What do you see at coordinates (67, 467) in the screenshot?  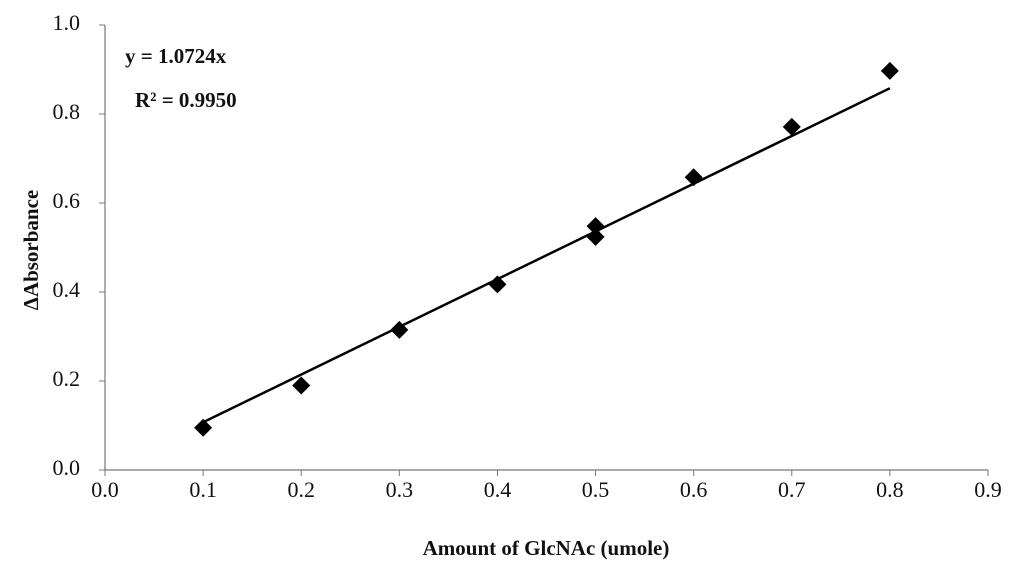 I see `y-tick-label: 0.0` at bounding box center [67, 467].